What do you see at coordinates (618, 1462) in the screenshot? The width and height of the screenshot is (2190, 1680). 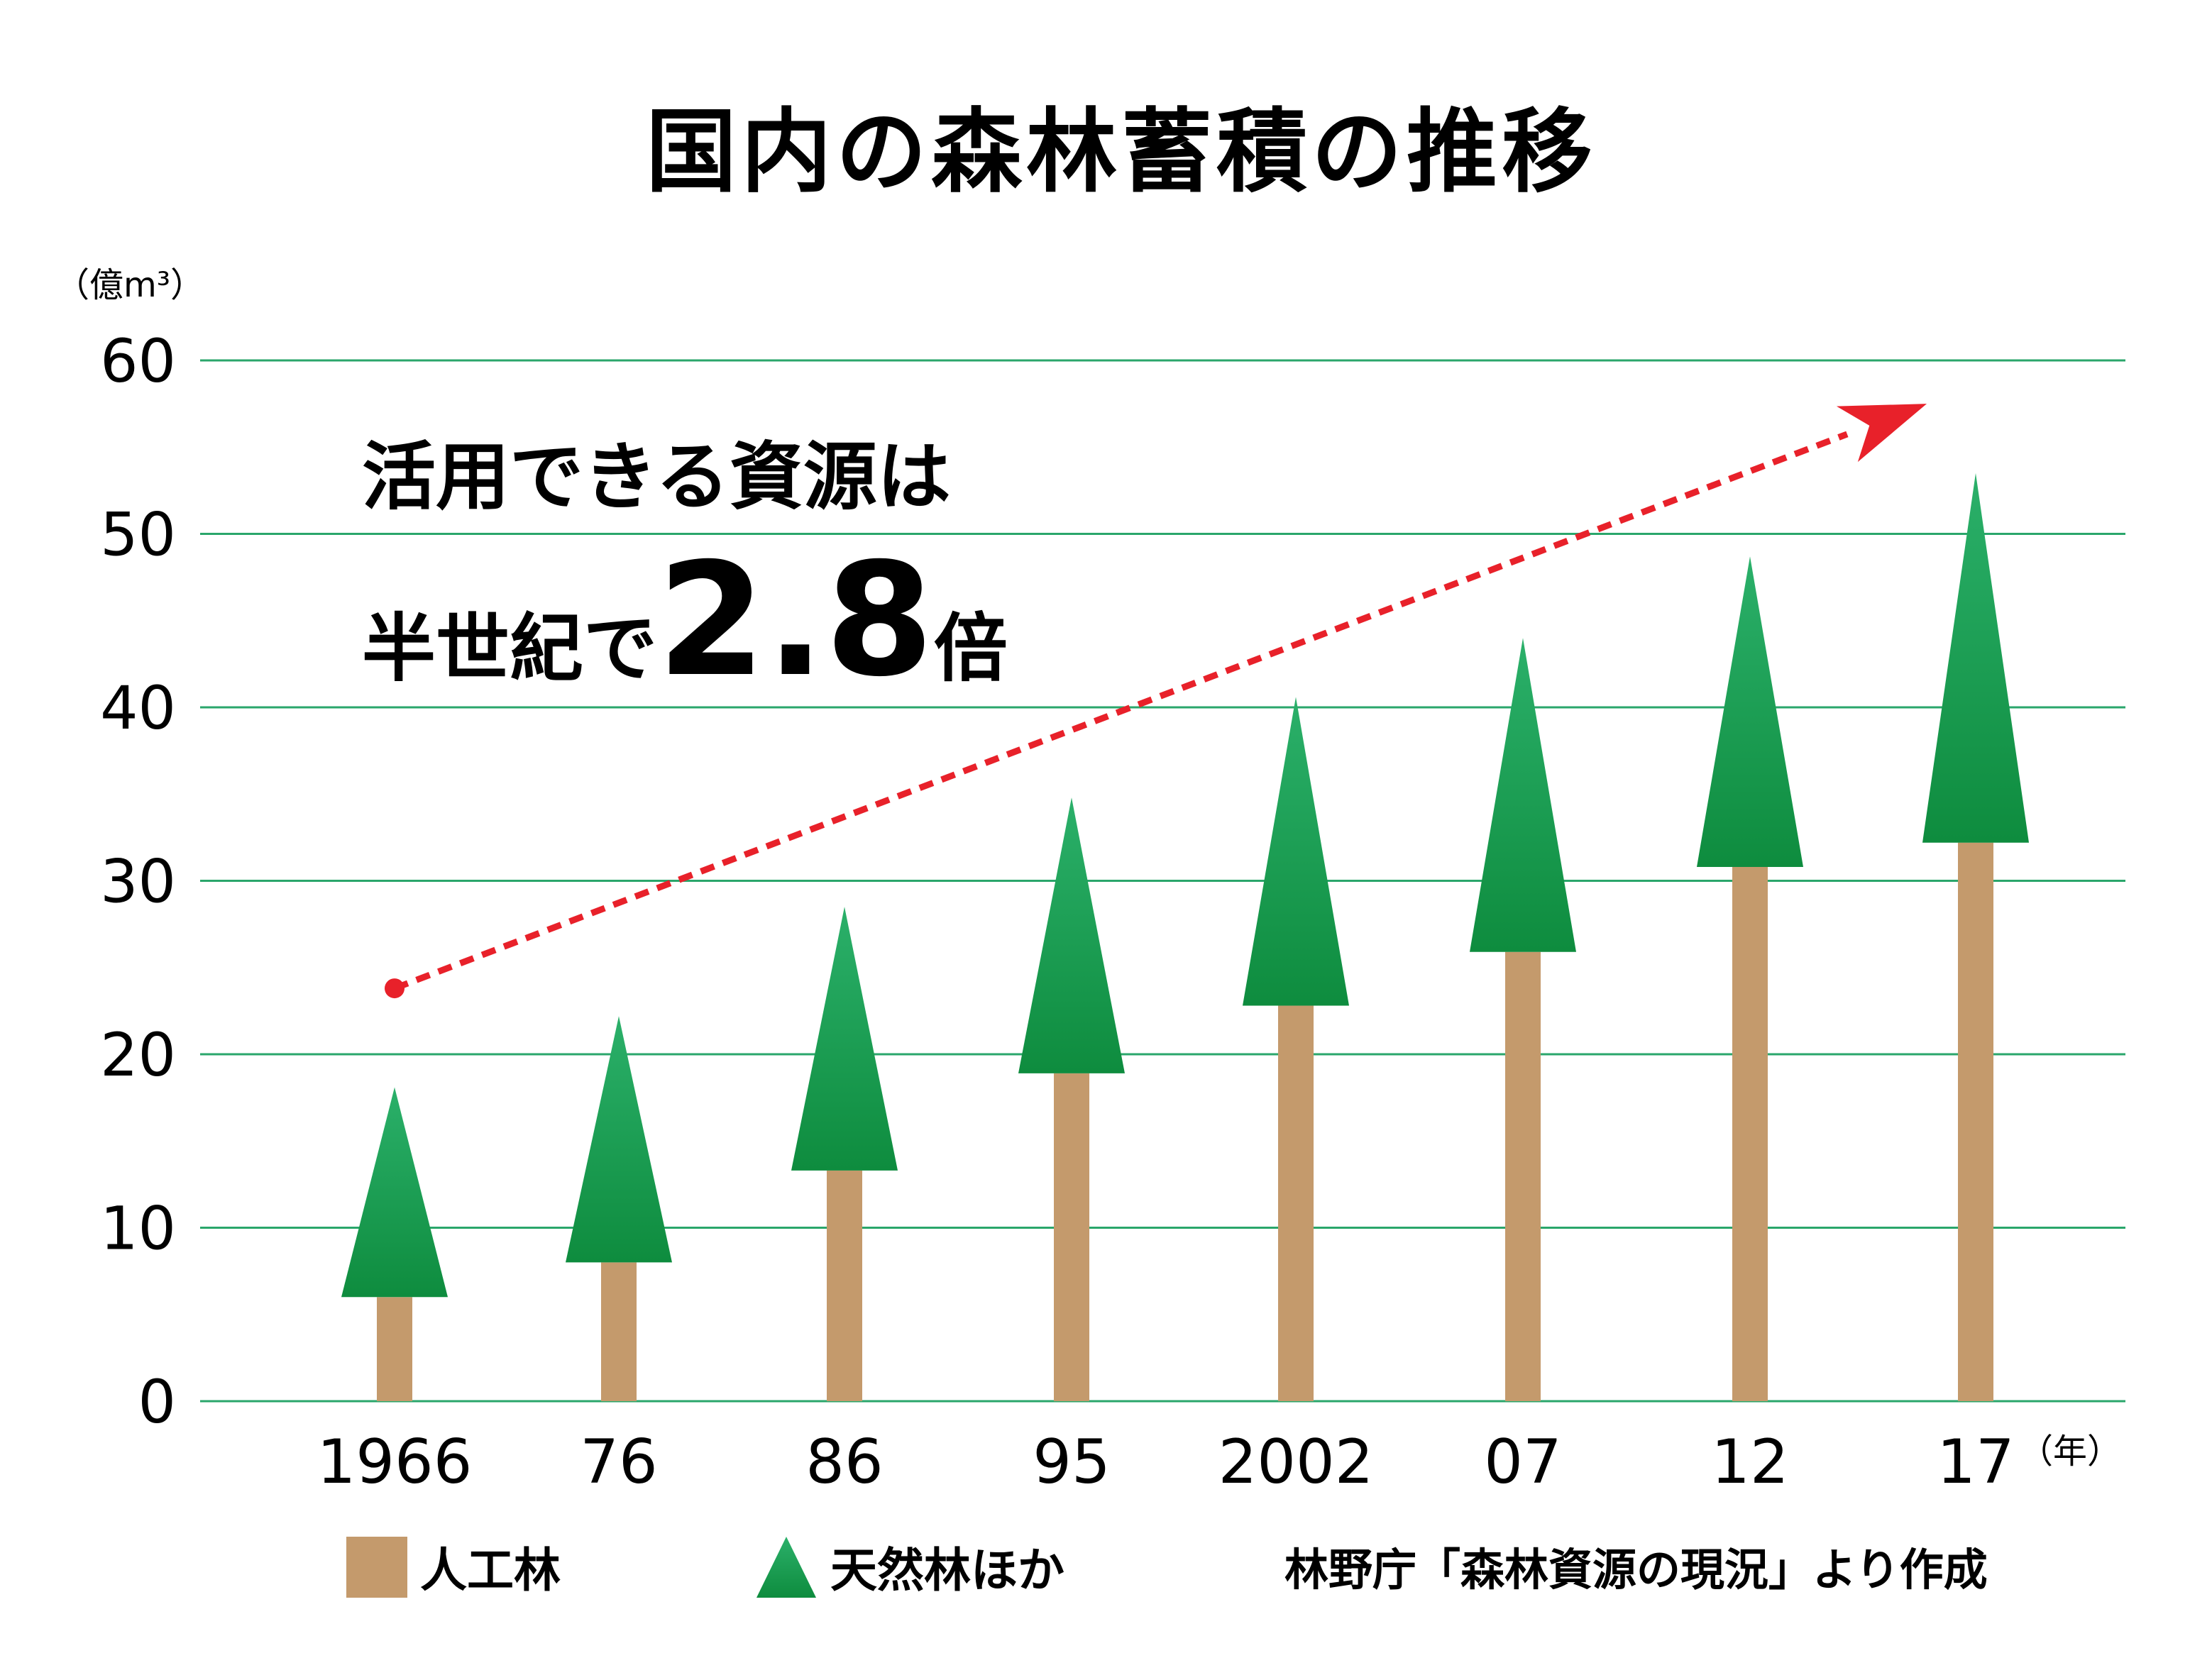 I see `x-tick-label: 76` at bounding box center [618, 1462].